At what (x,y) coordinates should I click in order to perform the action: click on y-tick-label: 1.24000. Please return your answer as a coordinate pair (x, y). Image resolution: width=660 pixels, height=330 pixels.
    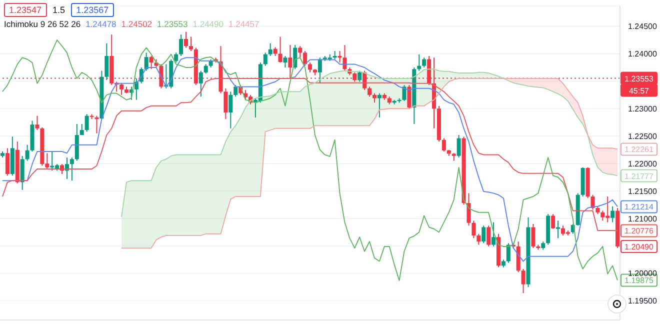
    Looking at the image, I should click on (643, 54).